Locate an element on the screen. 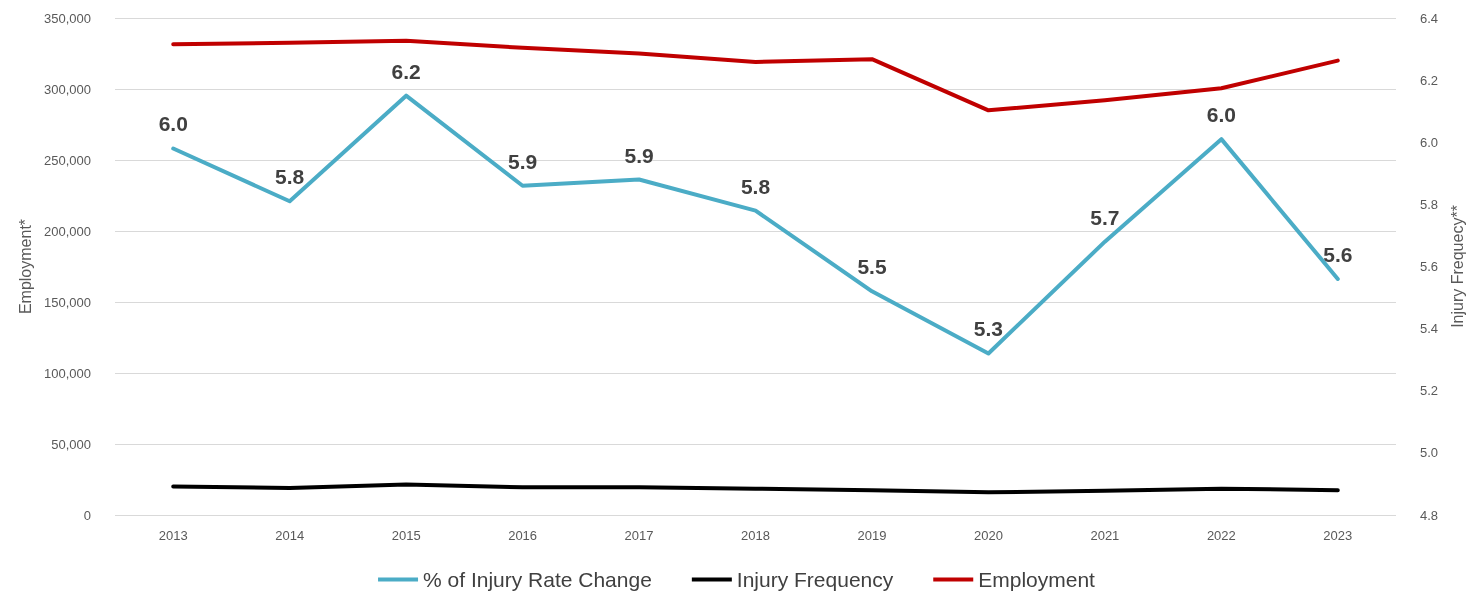  legend-label: Employment is located at coordinates (1037, 579).